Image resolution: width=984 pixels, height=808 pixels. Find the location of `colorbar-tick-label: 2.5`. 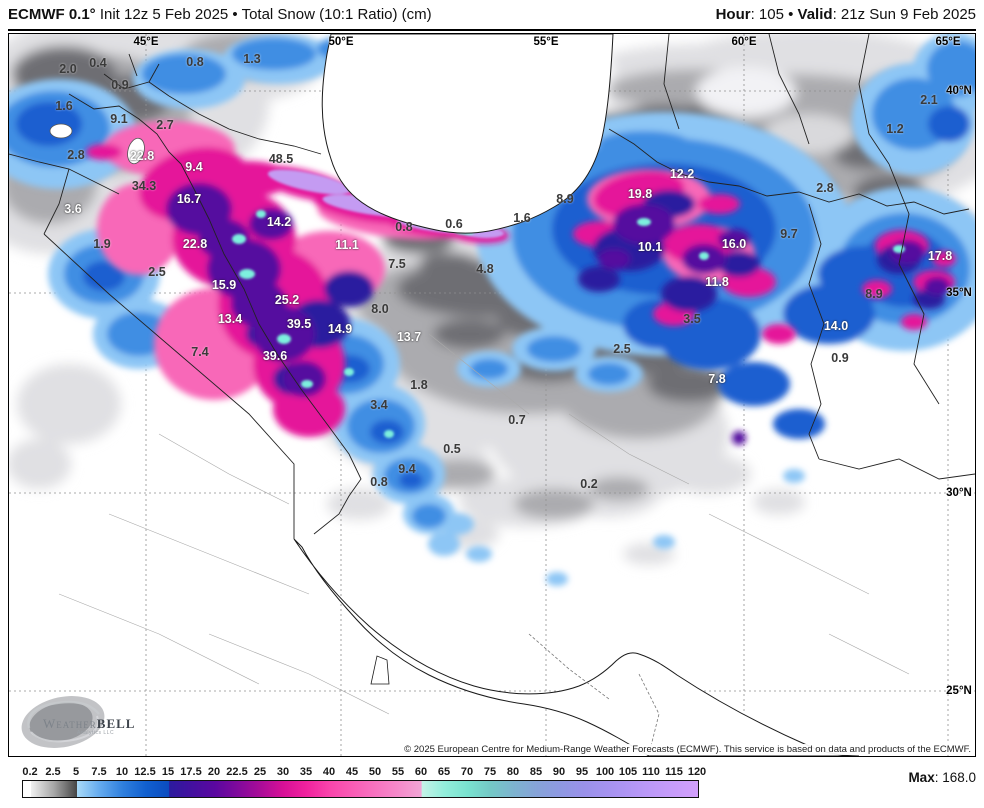

colorbar-tick-label: 2.5 is located at coordinates (53, 772).